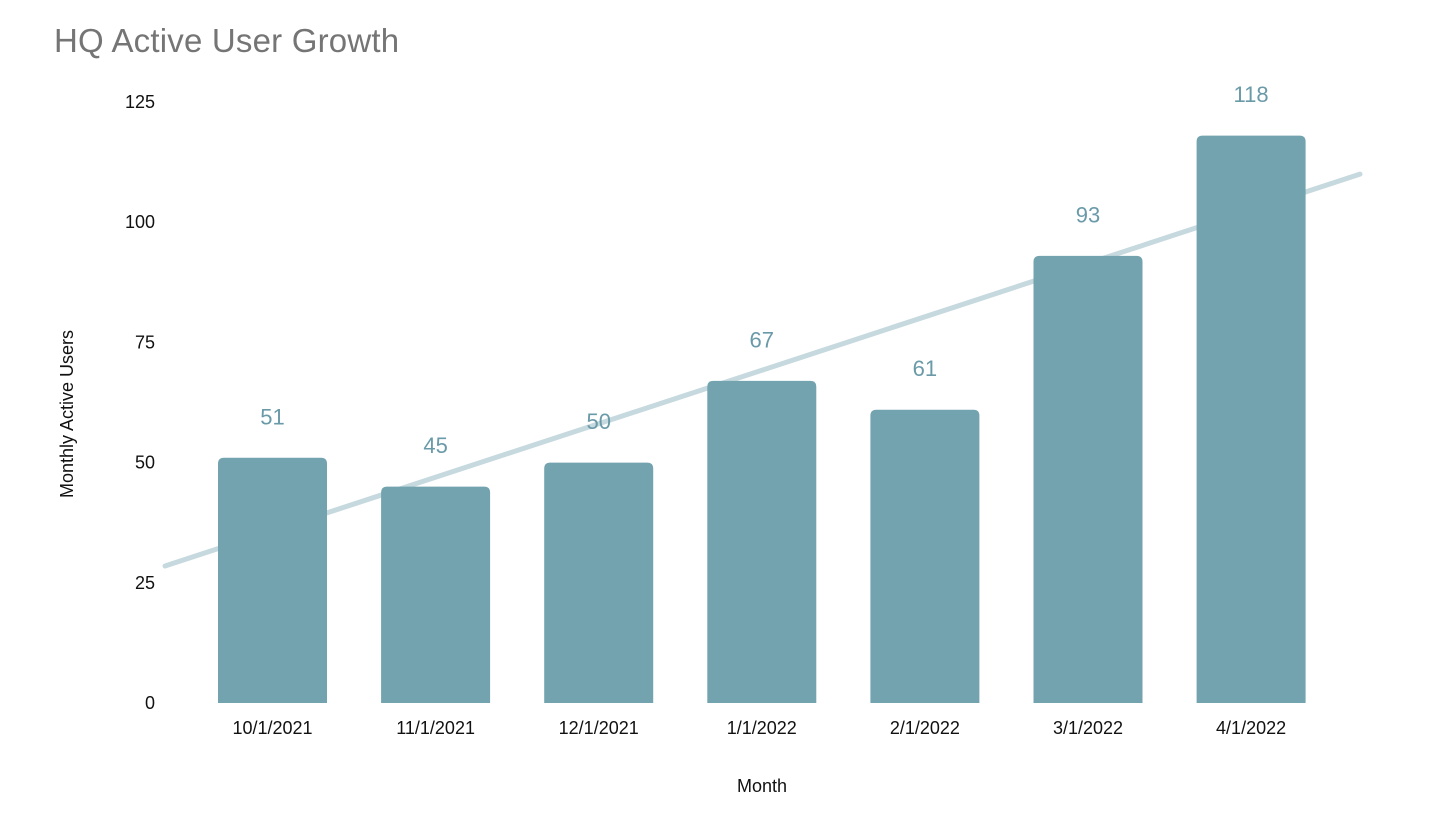 This screenshot has width=1456, height=823. What do you see at coordinates (762, 339) in the screenshot?
I see `bar-value-label: 67` at bounding box center [762, 339].